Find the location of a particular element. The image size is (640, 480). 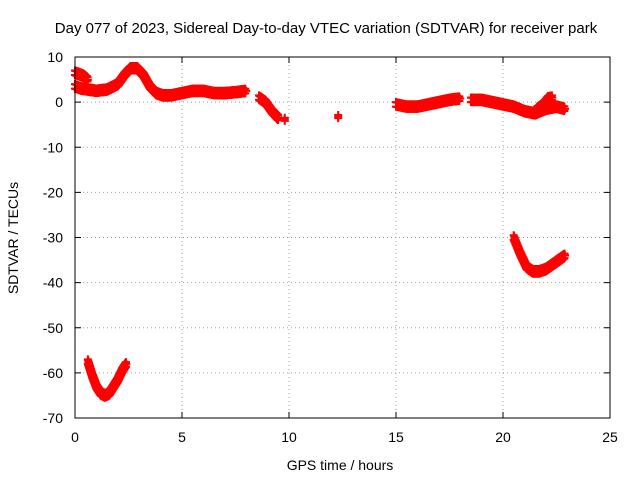

y-tick-label: -10 is located at coordinates (53, 147).